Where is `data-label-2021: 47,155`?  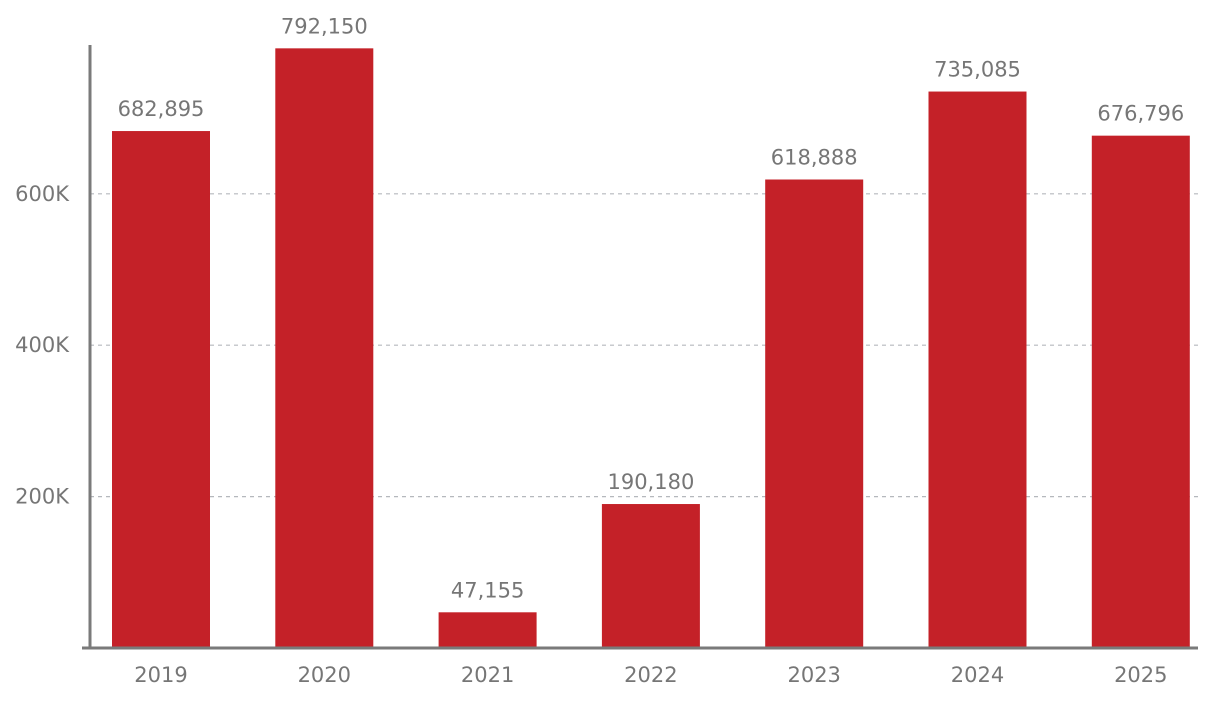 data-label-2021: 47,155 is located at coordinates (487, 590).